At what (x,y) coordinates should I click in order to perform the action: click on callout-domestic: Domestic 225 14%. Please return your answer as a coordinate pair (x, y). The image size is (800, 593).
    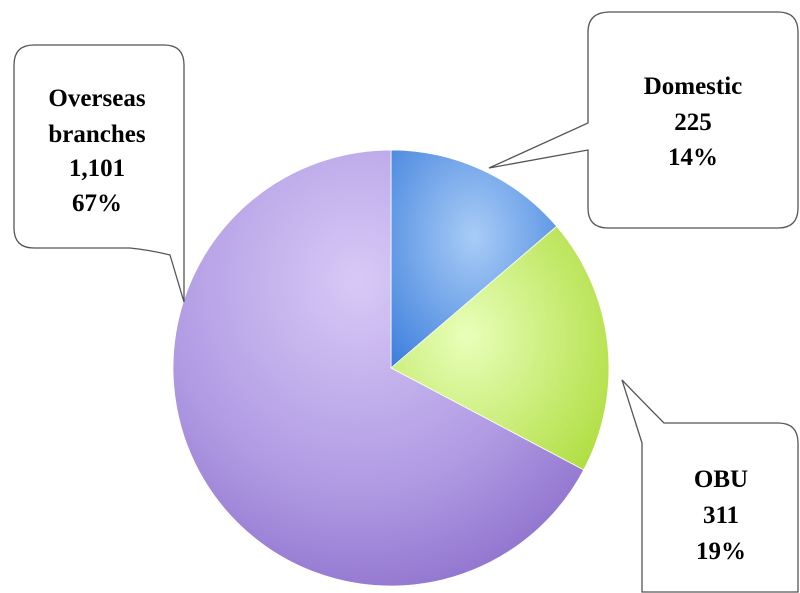
    Looking at the image, I should click on (643, 120).